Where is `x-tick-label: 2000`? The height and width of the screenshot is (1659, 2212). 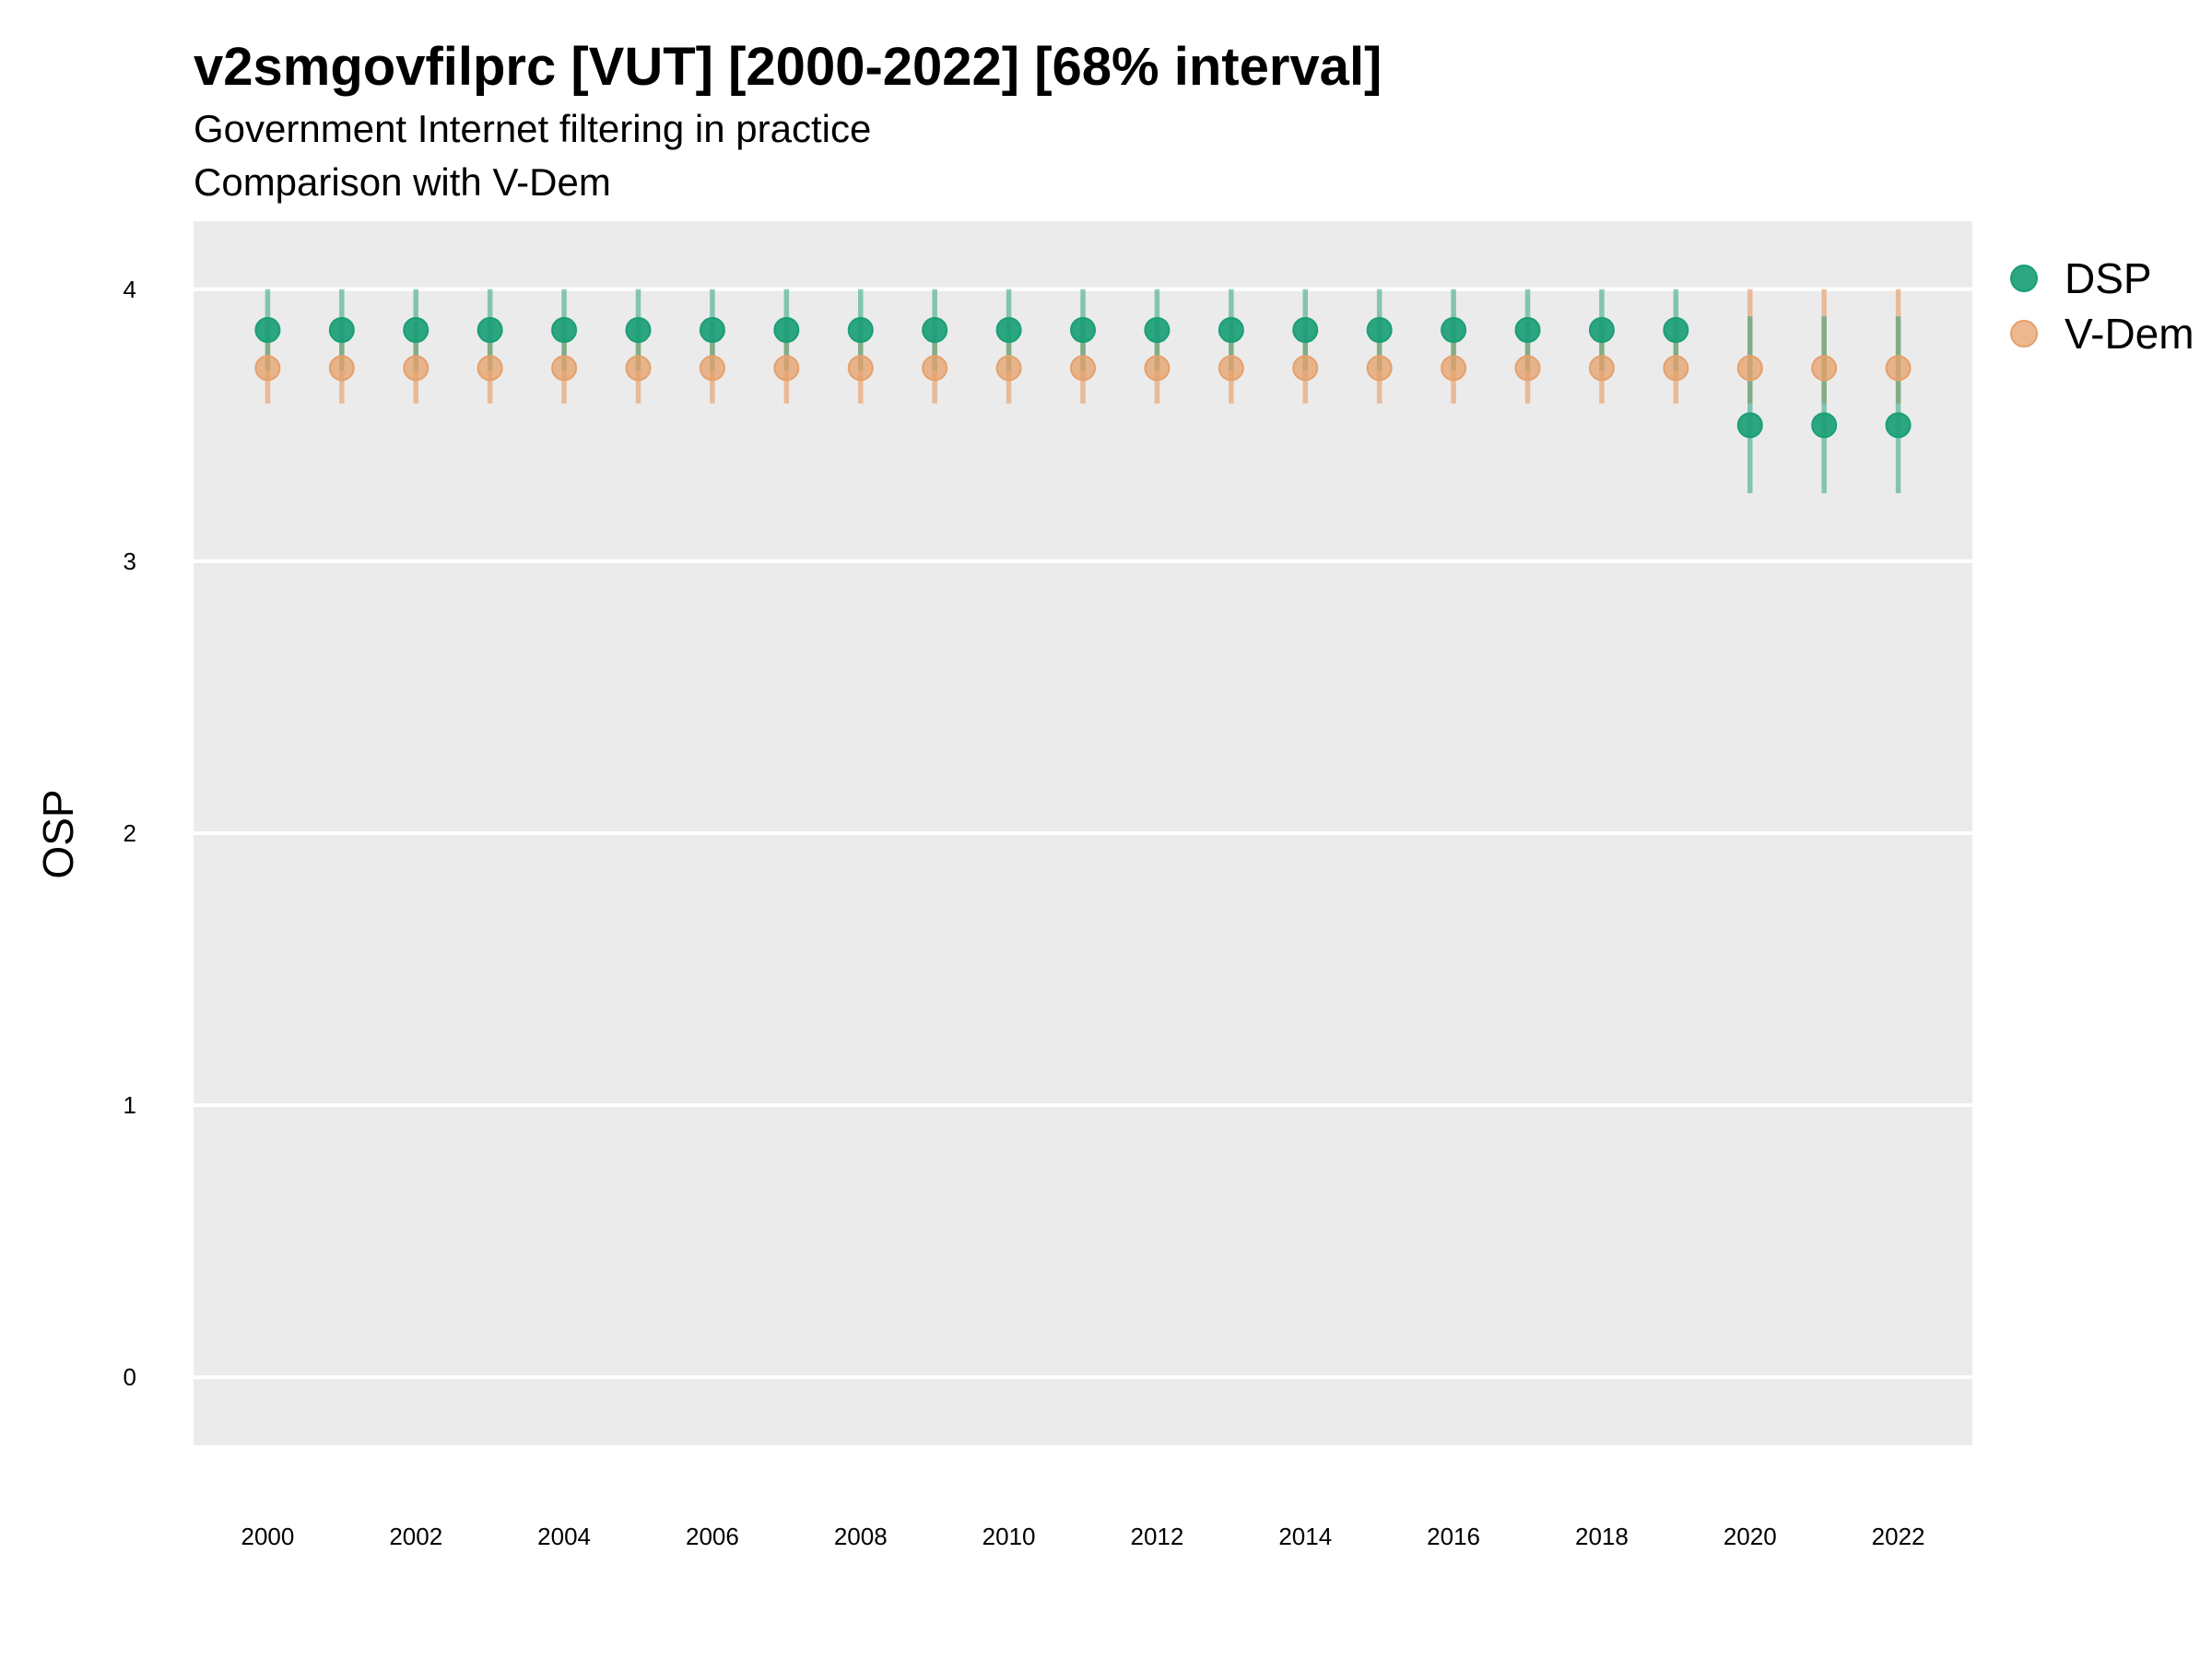
x-tick-label: 2000 is located at coordinates (267, 1536).